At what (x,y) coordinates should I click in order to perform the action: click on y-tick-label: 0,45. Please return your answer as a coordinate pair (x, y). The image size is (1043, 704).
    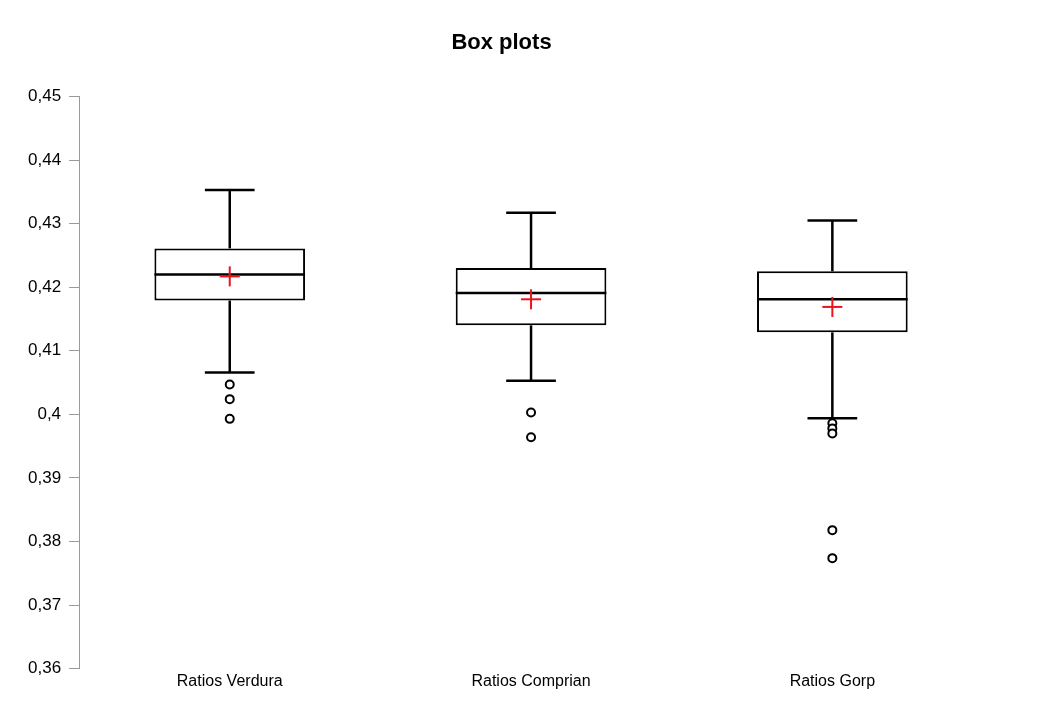
    Looking at the image, I should click on (44, 96).